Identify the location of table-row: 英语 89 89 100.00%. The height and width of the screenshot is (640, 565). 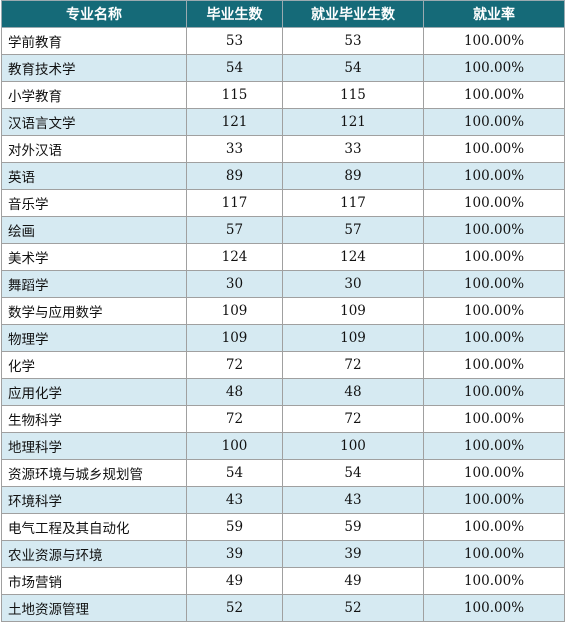
(283, 176).